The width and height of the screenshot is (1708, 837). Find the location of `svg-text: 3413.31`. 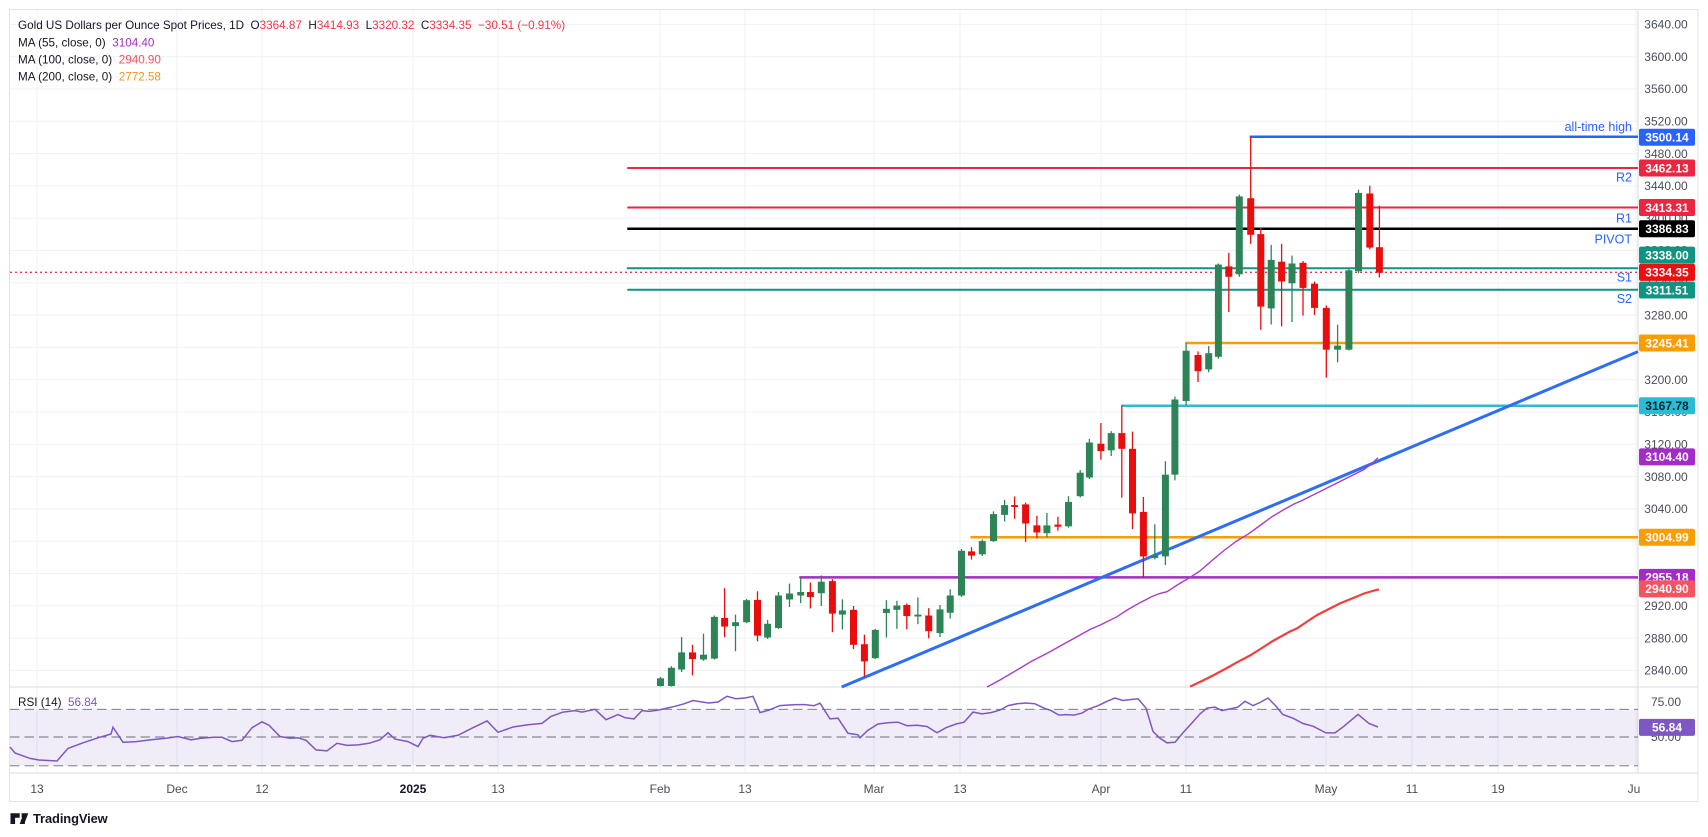

svg-text: 3413.31 is located at coordinates (1667, 208).